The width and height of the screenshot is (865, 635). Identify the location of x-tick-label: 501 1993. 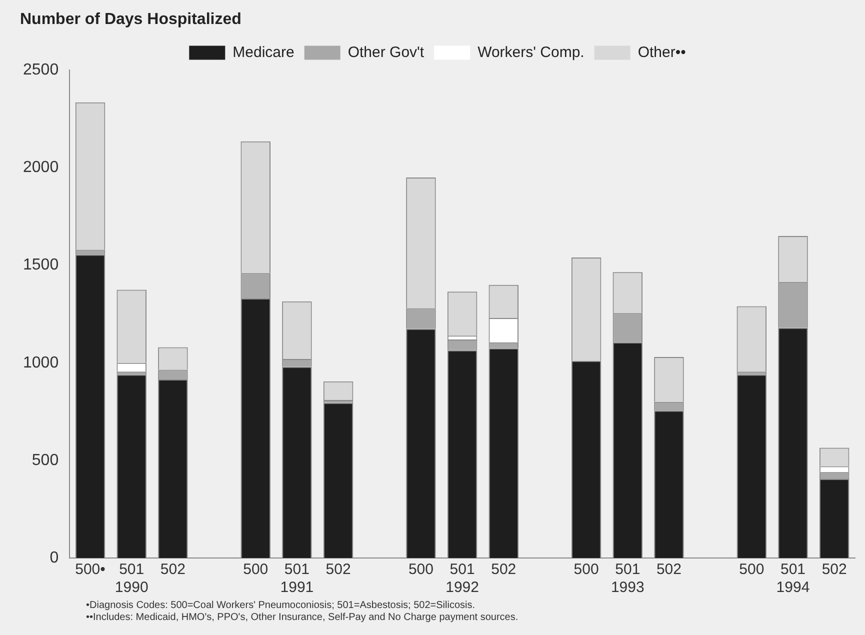
(627, 578).